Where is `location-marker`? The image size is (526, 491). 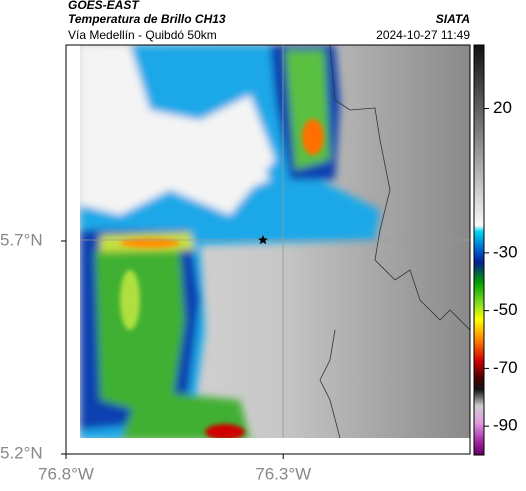
location-marker is located at coordinates (263, 240).